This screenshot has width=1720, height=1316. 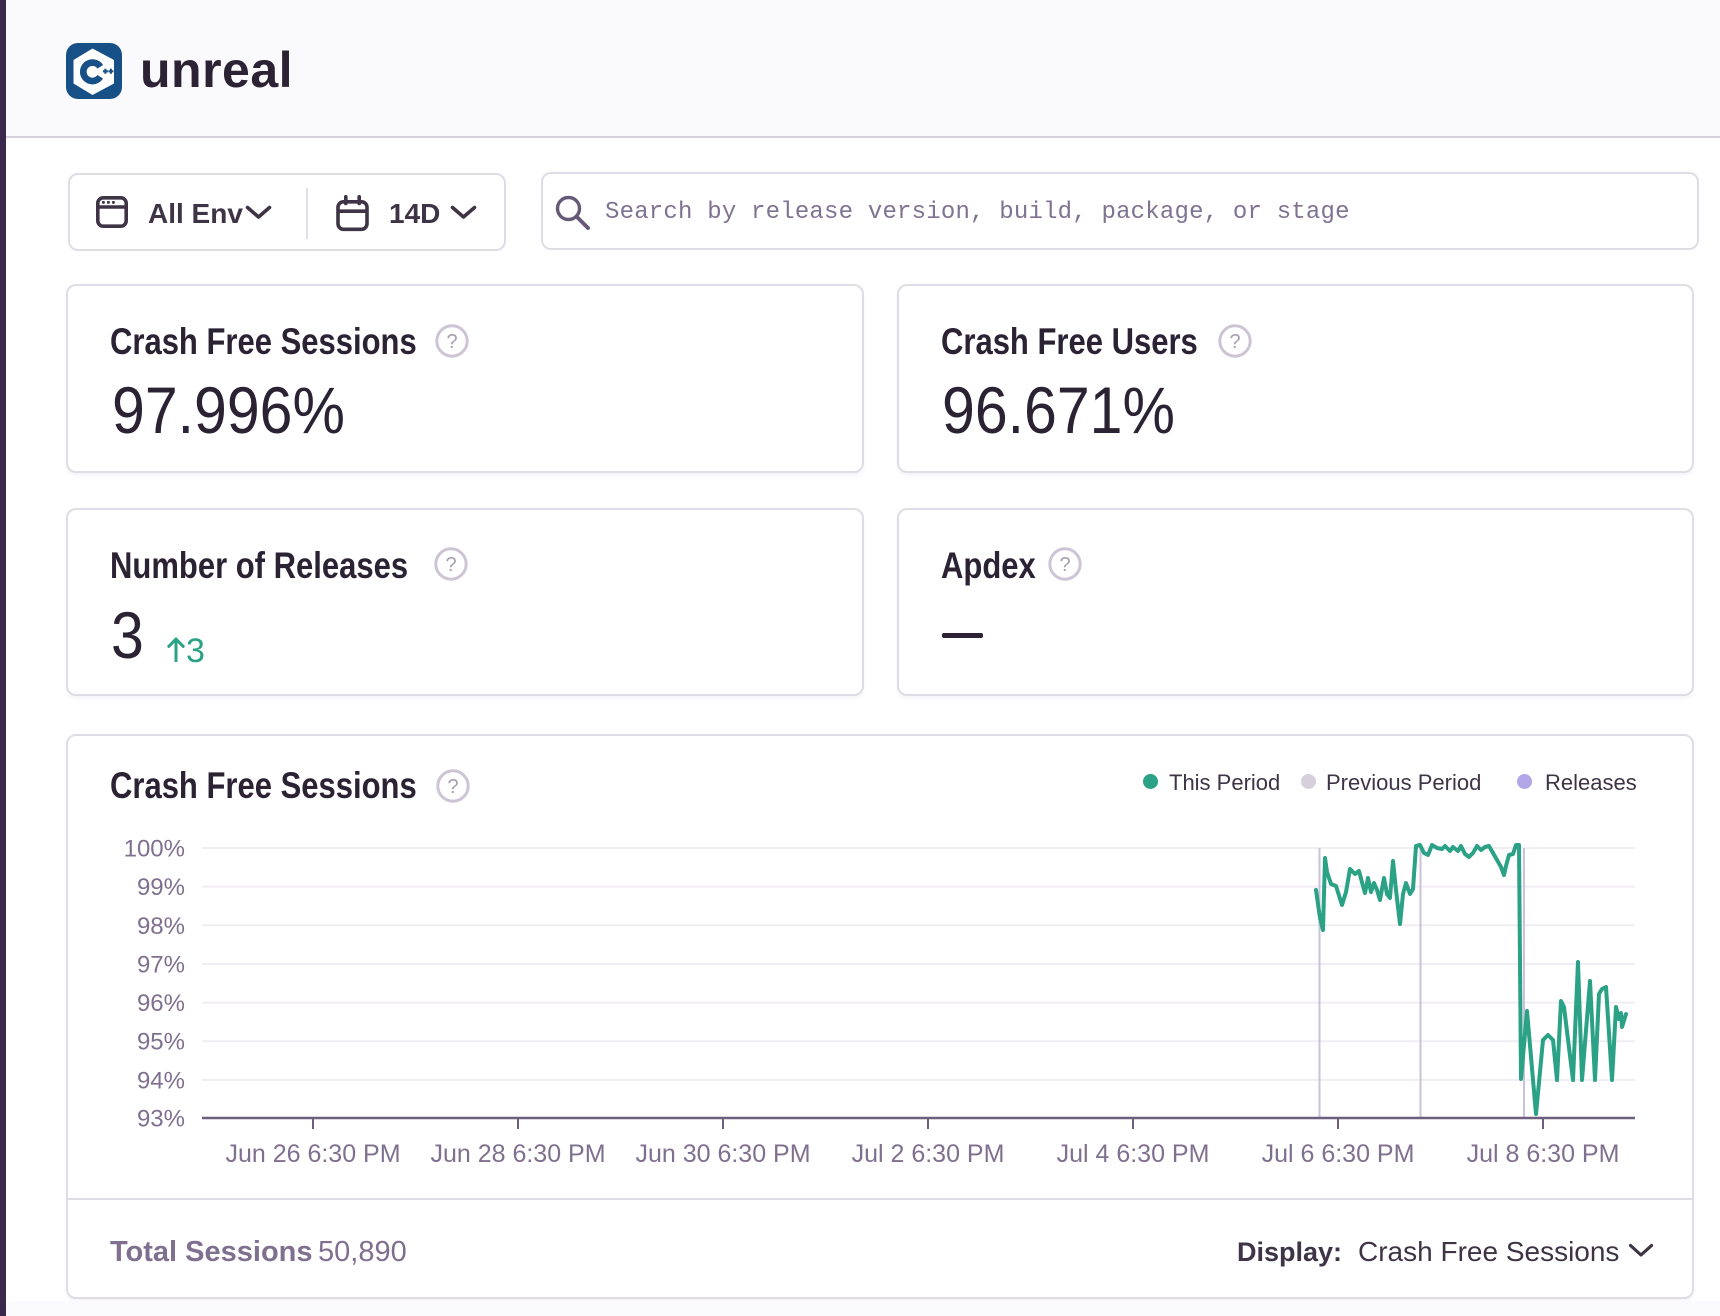 What do you see at coordinates (161, 926) in the screenshot?
I see `svg-text: 98%` at bounding box center [161, 926].